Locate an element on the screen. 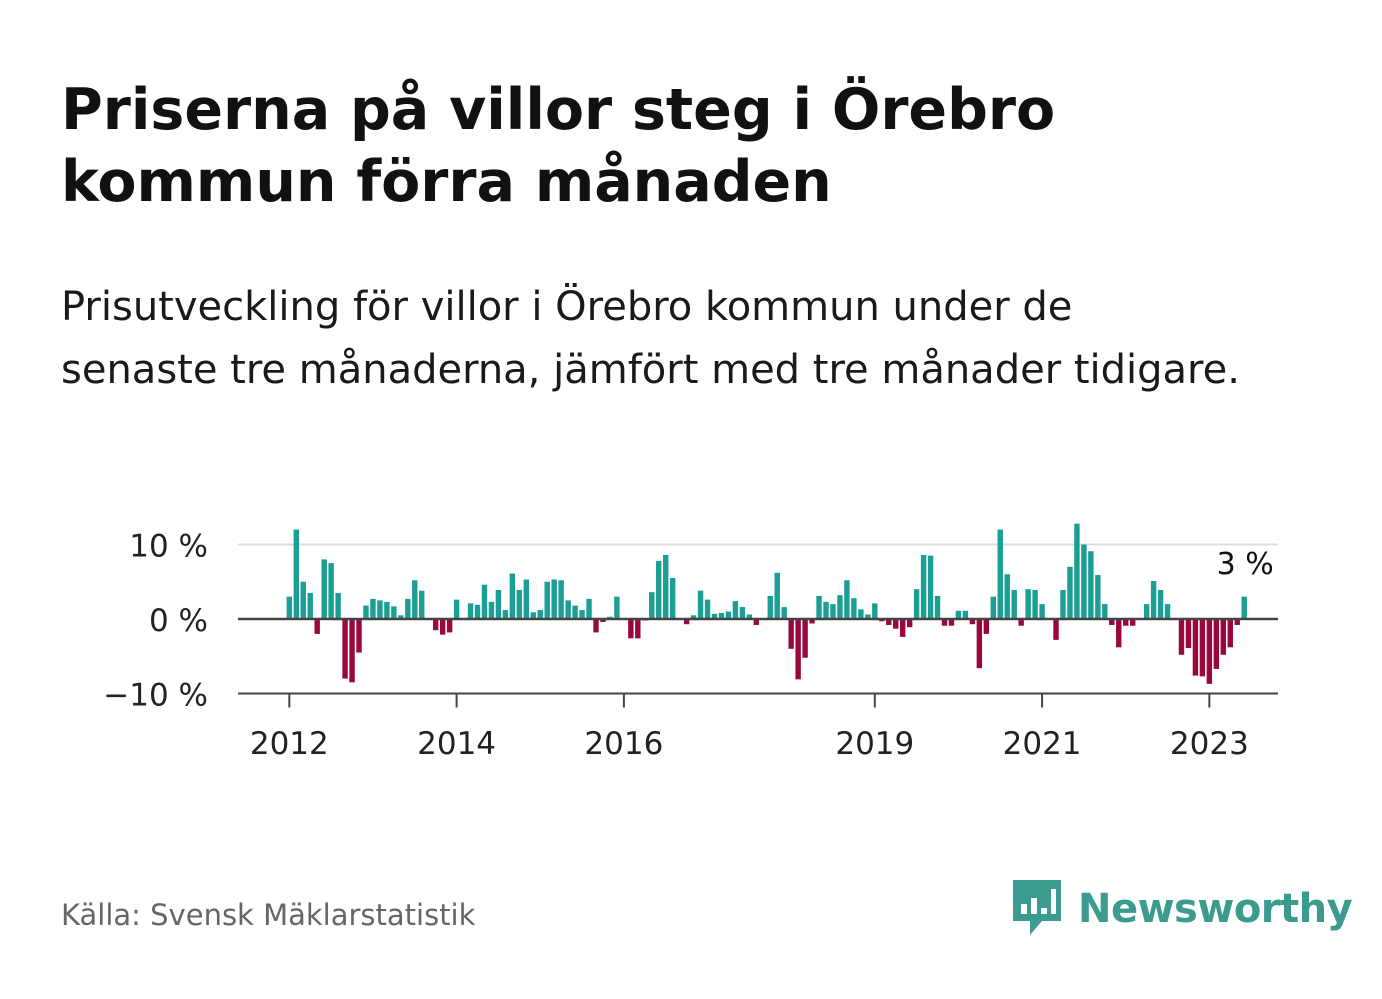  x-tick-label: 2012 is located at coordinates (289, 744).